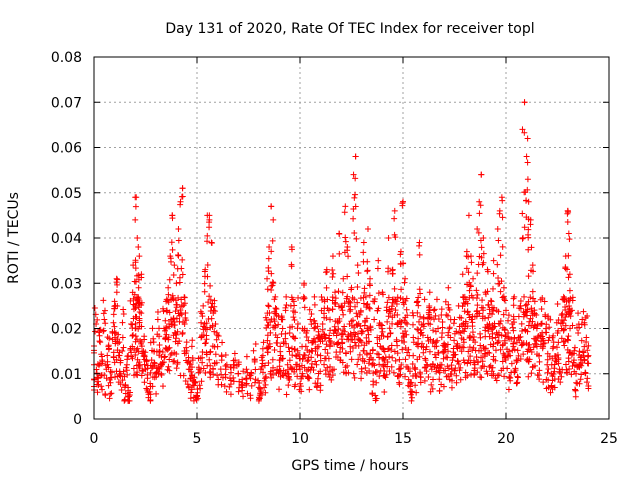  I want to click on x-tick-label: 10, so click(300, 439).